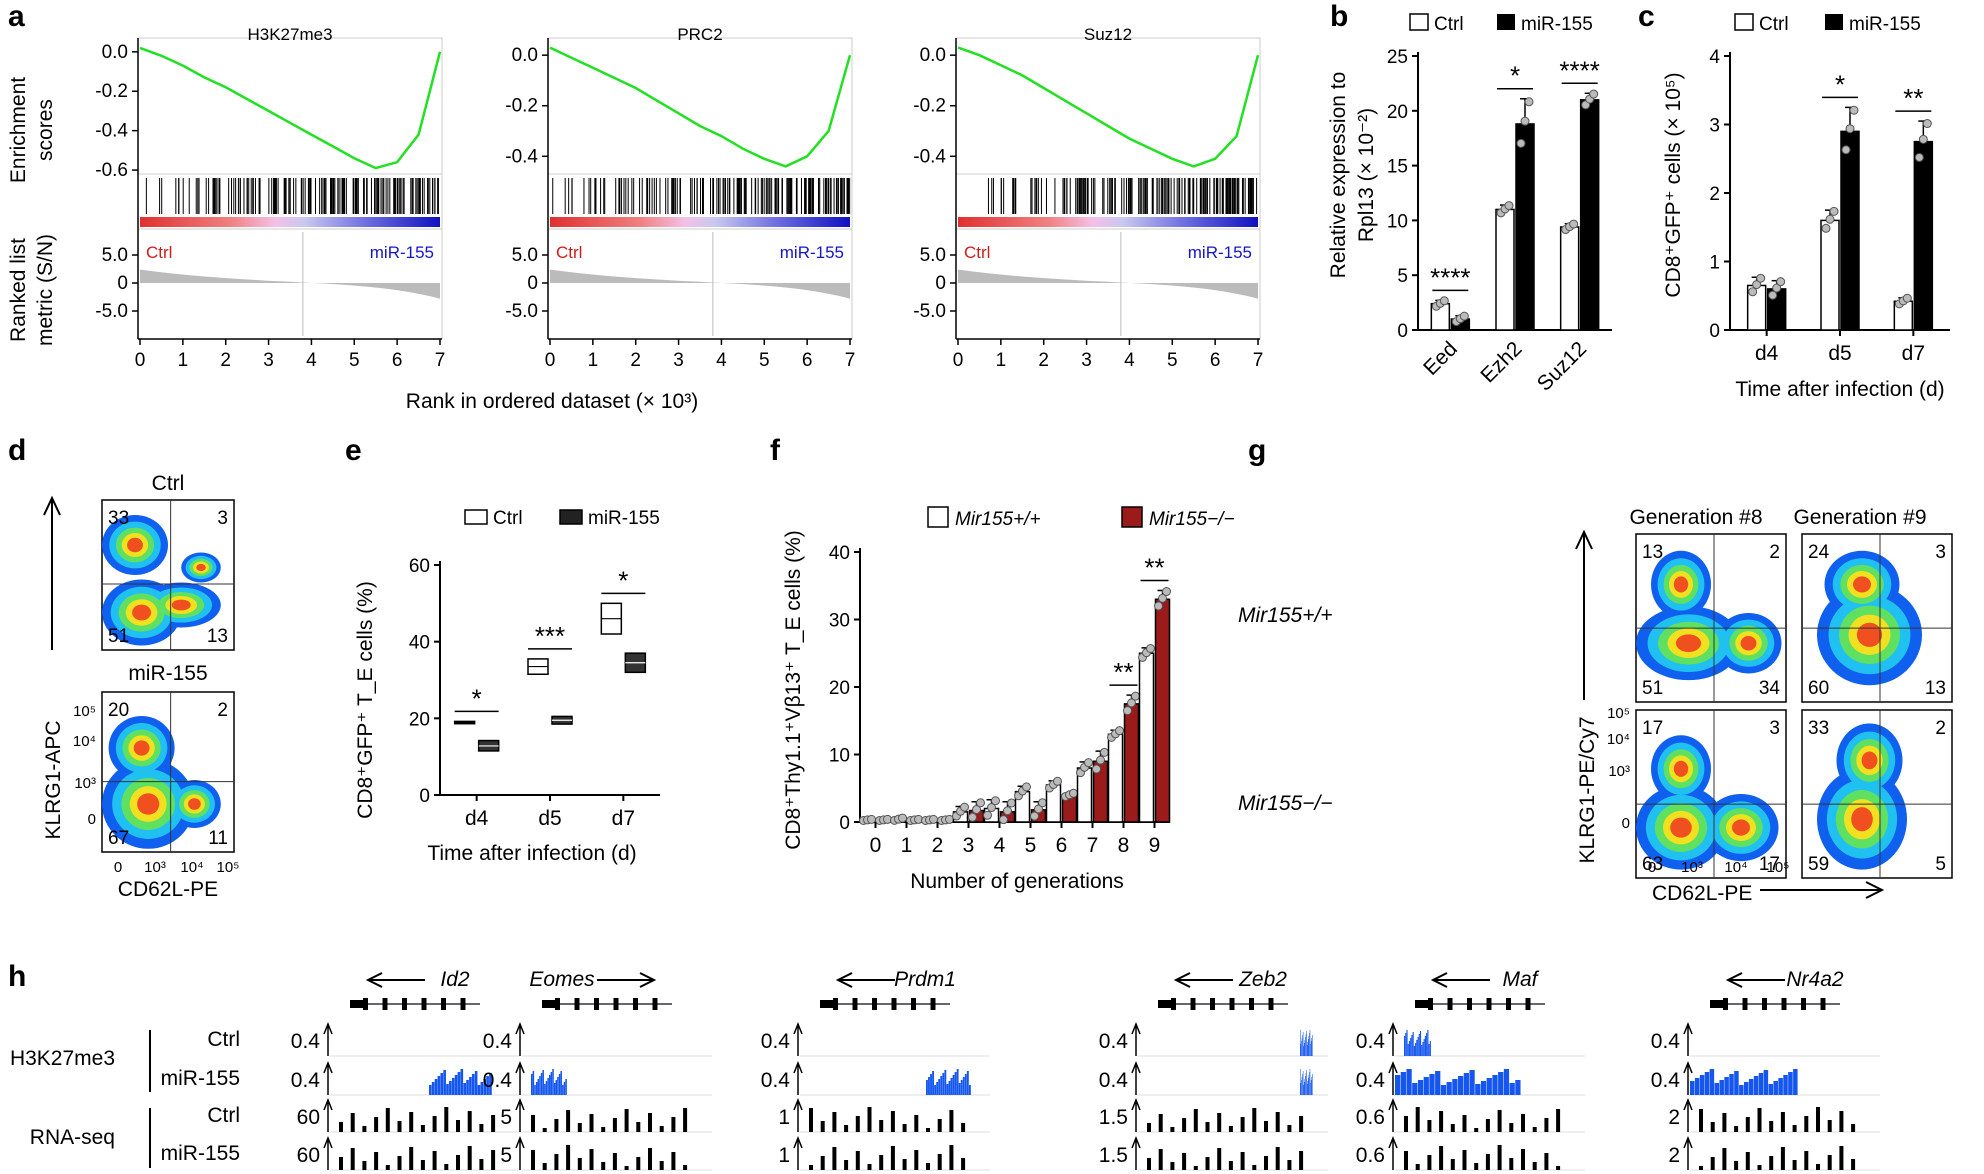 The image size is (1984, 1174). What do you see at coordinates (1124, 845) in the screenshot?
I see `category-label: 8` at bounding box center [1124, 845].